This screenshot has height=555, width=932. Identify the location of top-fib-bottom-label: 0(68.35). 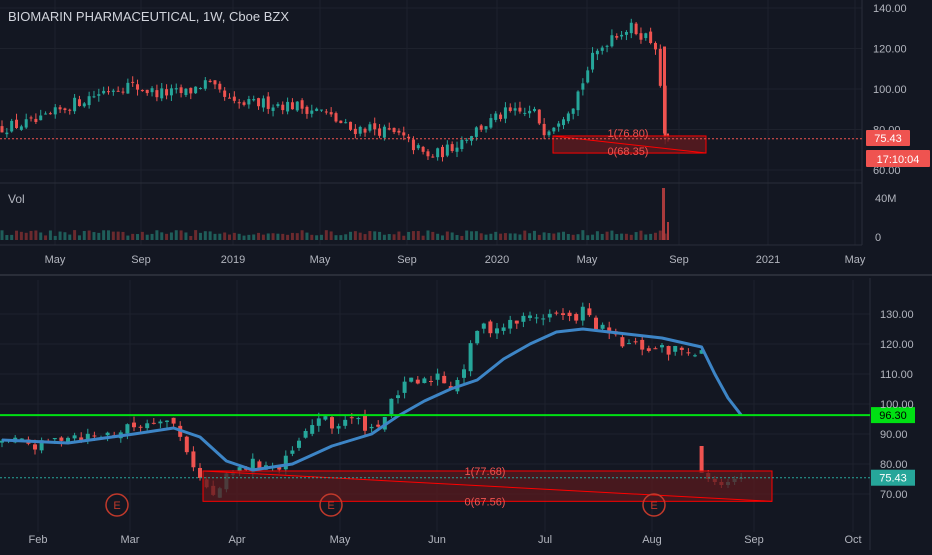
(628, 152).